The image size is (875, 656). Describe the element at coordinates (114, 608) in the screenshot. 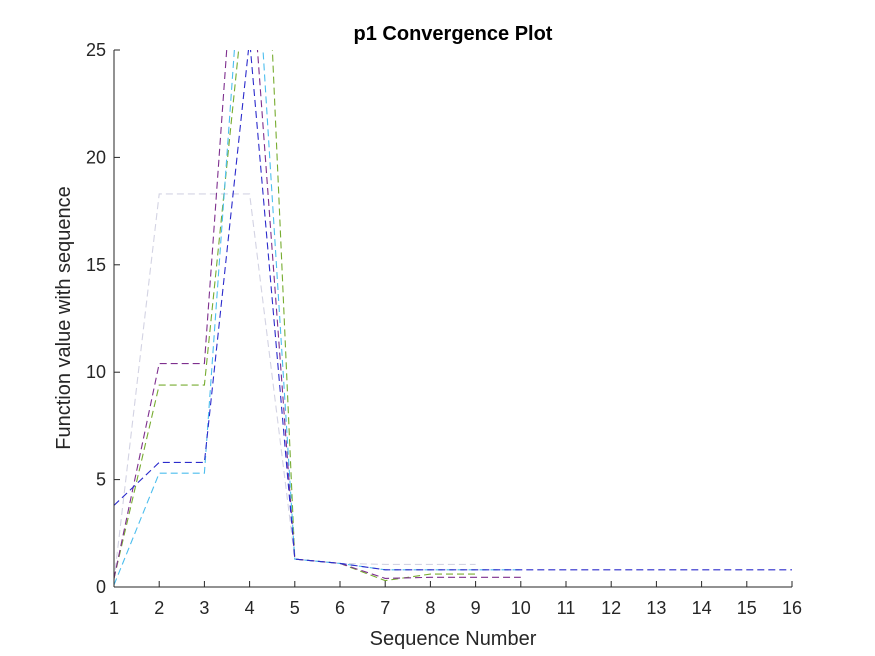

I see `x-tick-label: 1` at that location.